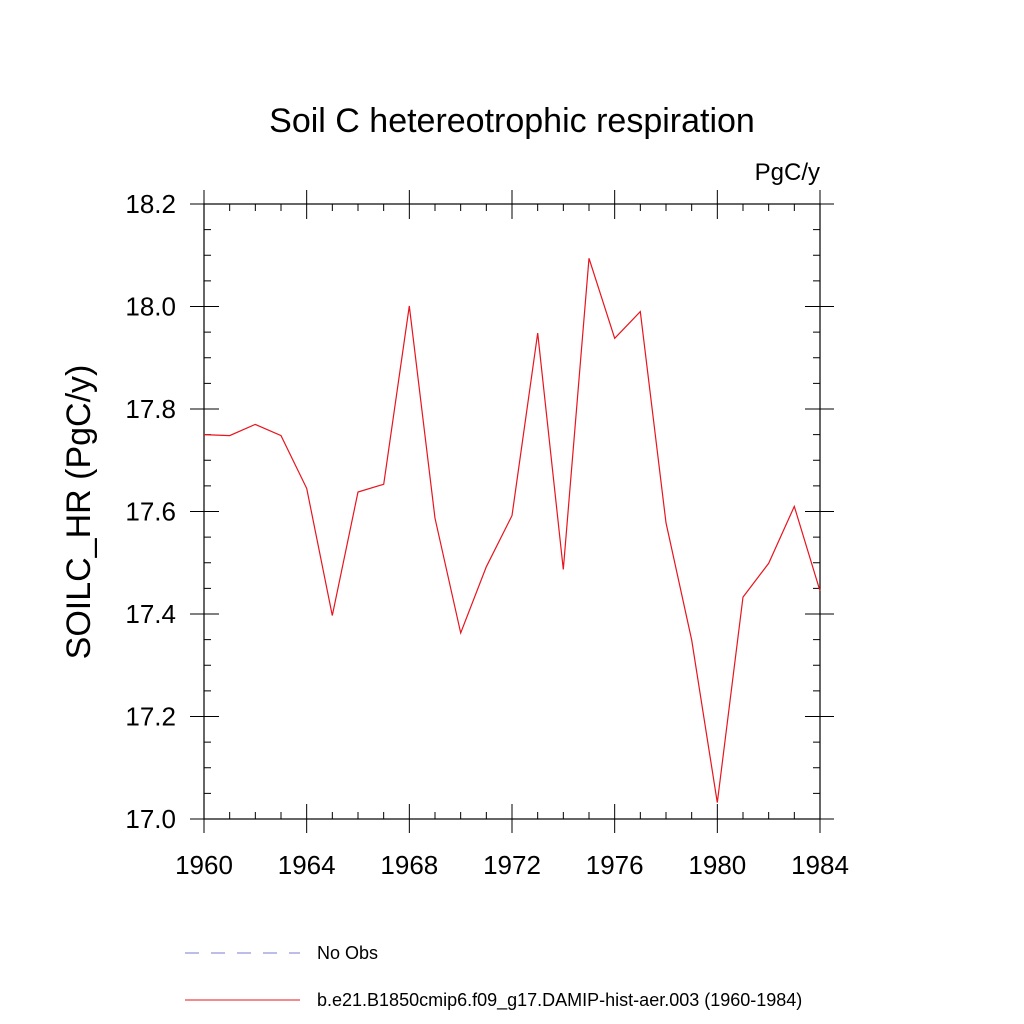  What do you see at coordinates (512, 865) in the screenshot?
I see `x-tick-label: 1972` at bounding box center [512, 865].